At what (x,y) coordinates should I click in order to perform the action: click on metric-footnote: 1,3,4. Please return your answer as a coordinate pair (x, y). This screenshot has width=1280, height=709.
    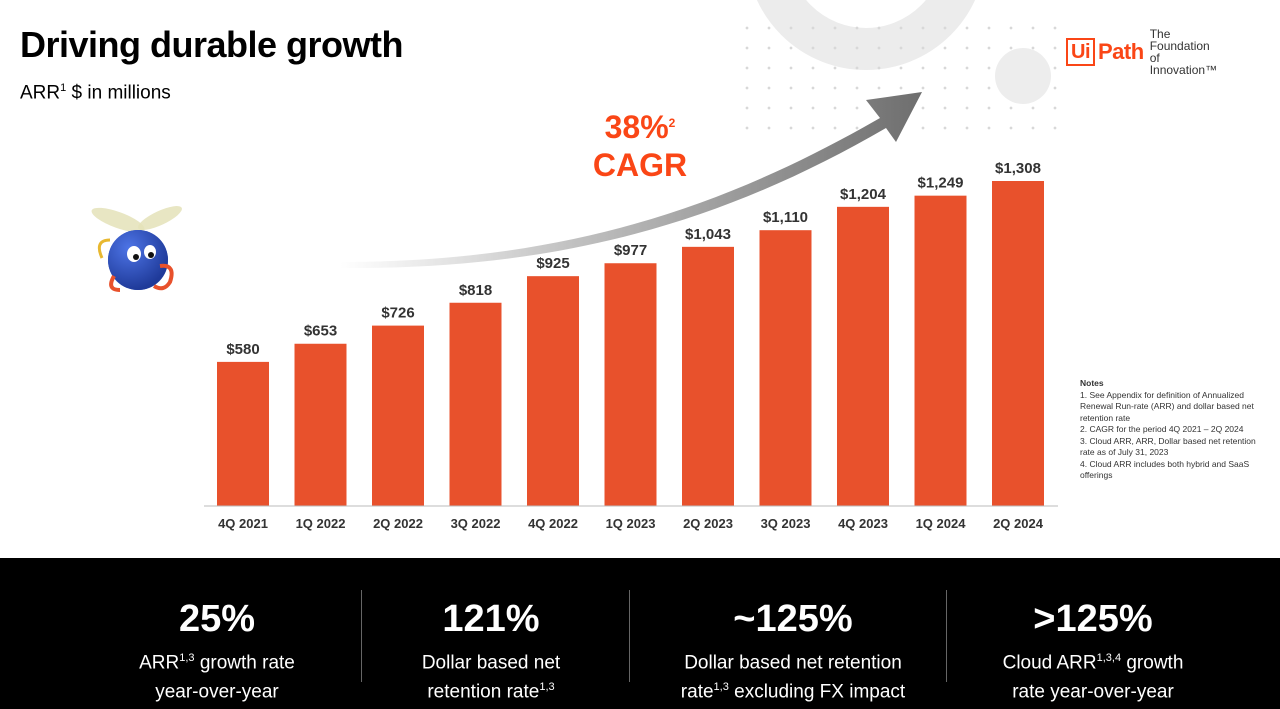
    Looking at the image, I should click on (1109, 658).